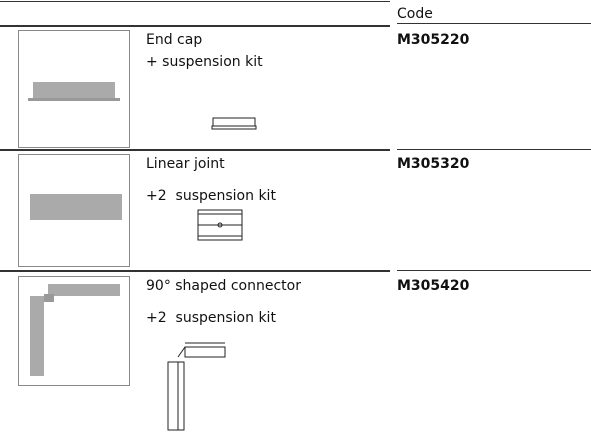 The height and width of the screenshot is (437, 591). Describe the element at coordinates (433, 164) in the screenshot. I see `product-code: M305320` at that location.